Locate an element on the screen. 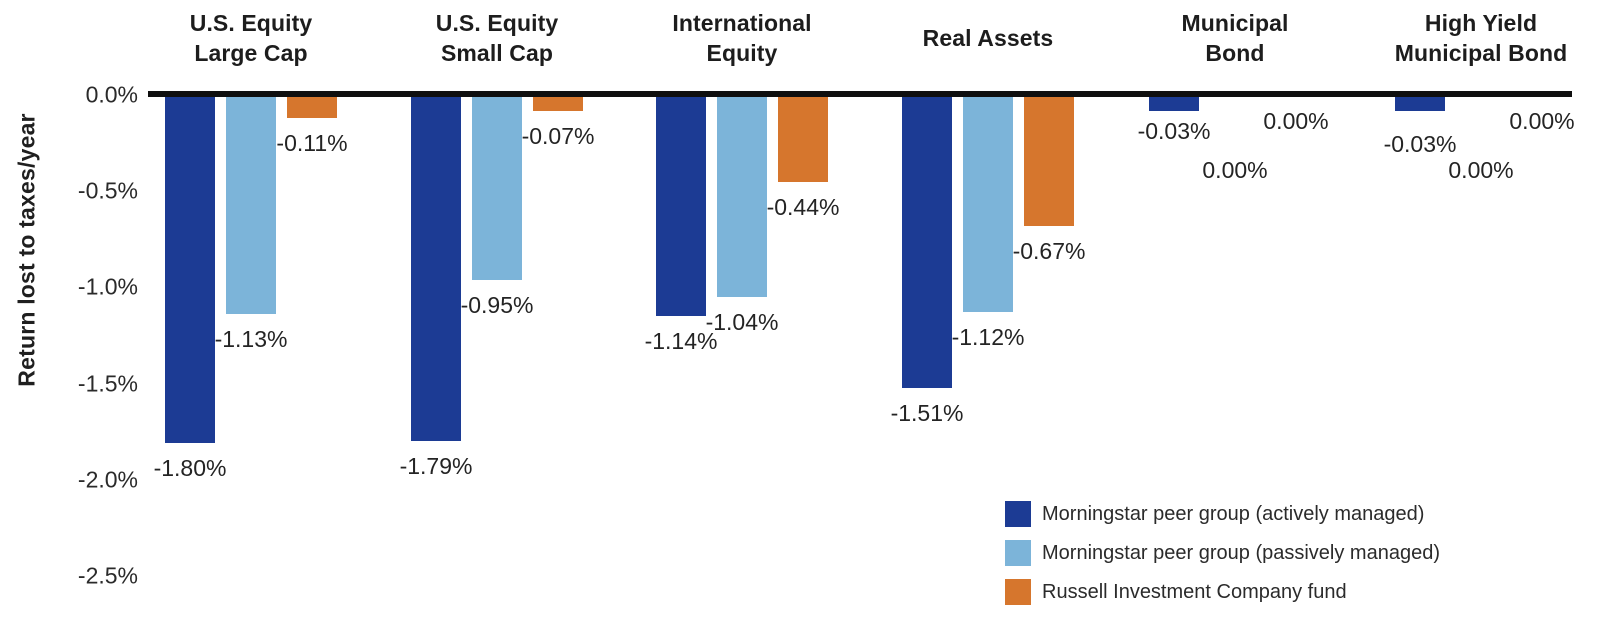 Image resolution: width=1600 pixels, height=642 pixels. bar-value-label: -1.12% is located at coordinates (988, 337).